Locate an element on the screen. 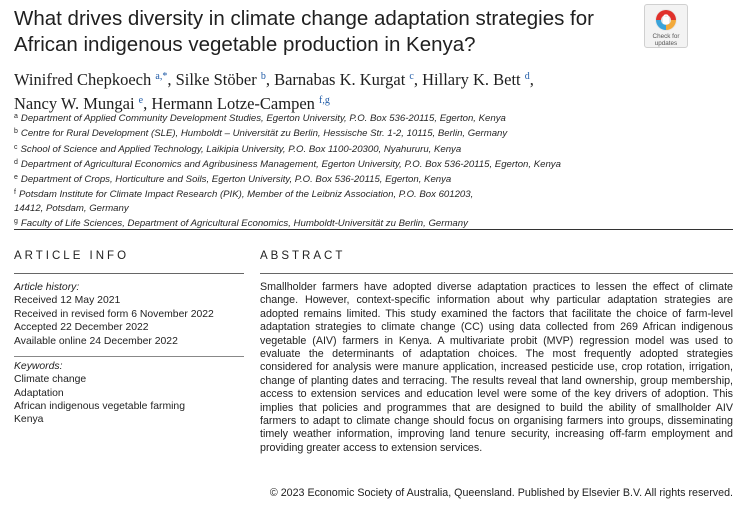 The image size is (748, 522). author-affiliation-link: f,g is located at coordinates (324, 100).